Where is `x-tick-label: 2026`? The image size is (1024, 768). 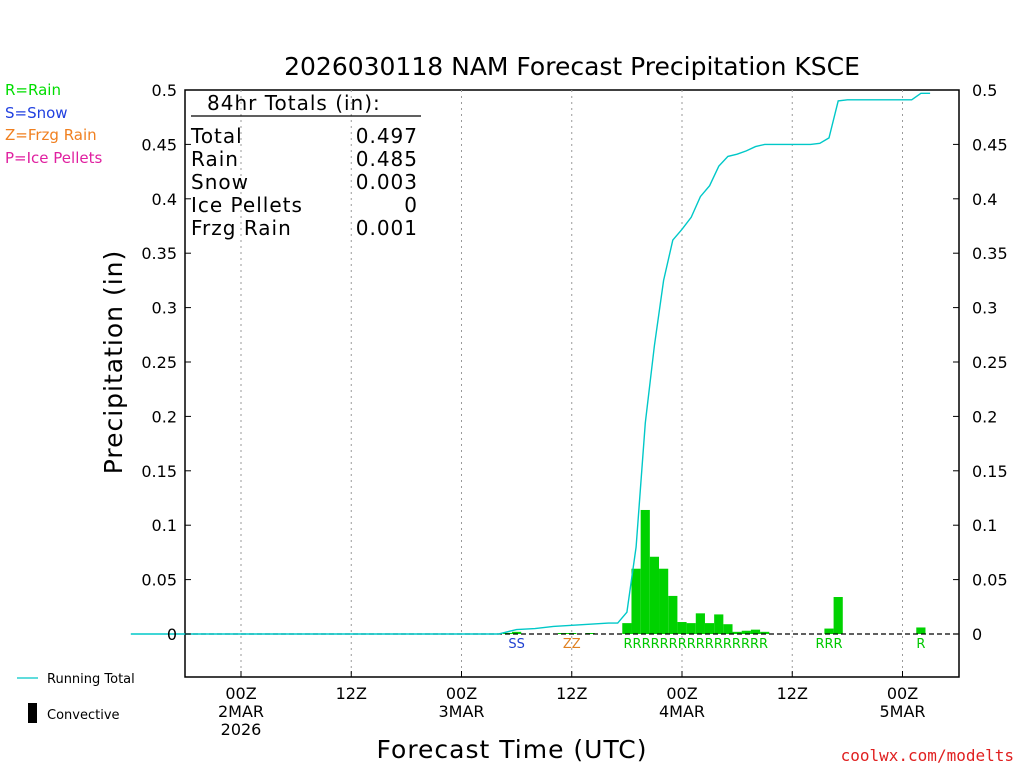 x-tick-label: 2026 is located at coordinates (241, 729).